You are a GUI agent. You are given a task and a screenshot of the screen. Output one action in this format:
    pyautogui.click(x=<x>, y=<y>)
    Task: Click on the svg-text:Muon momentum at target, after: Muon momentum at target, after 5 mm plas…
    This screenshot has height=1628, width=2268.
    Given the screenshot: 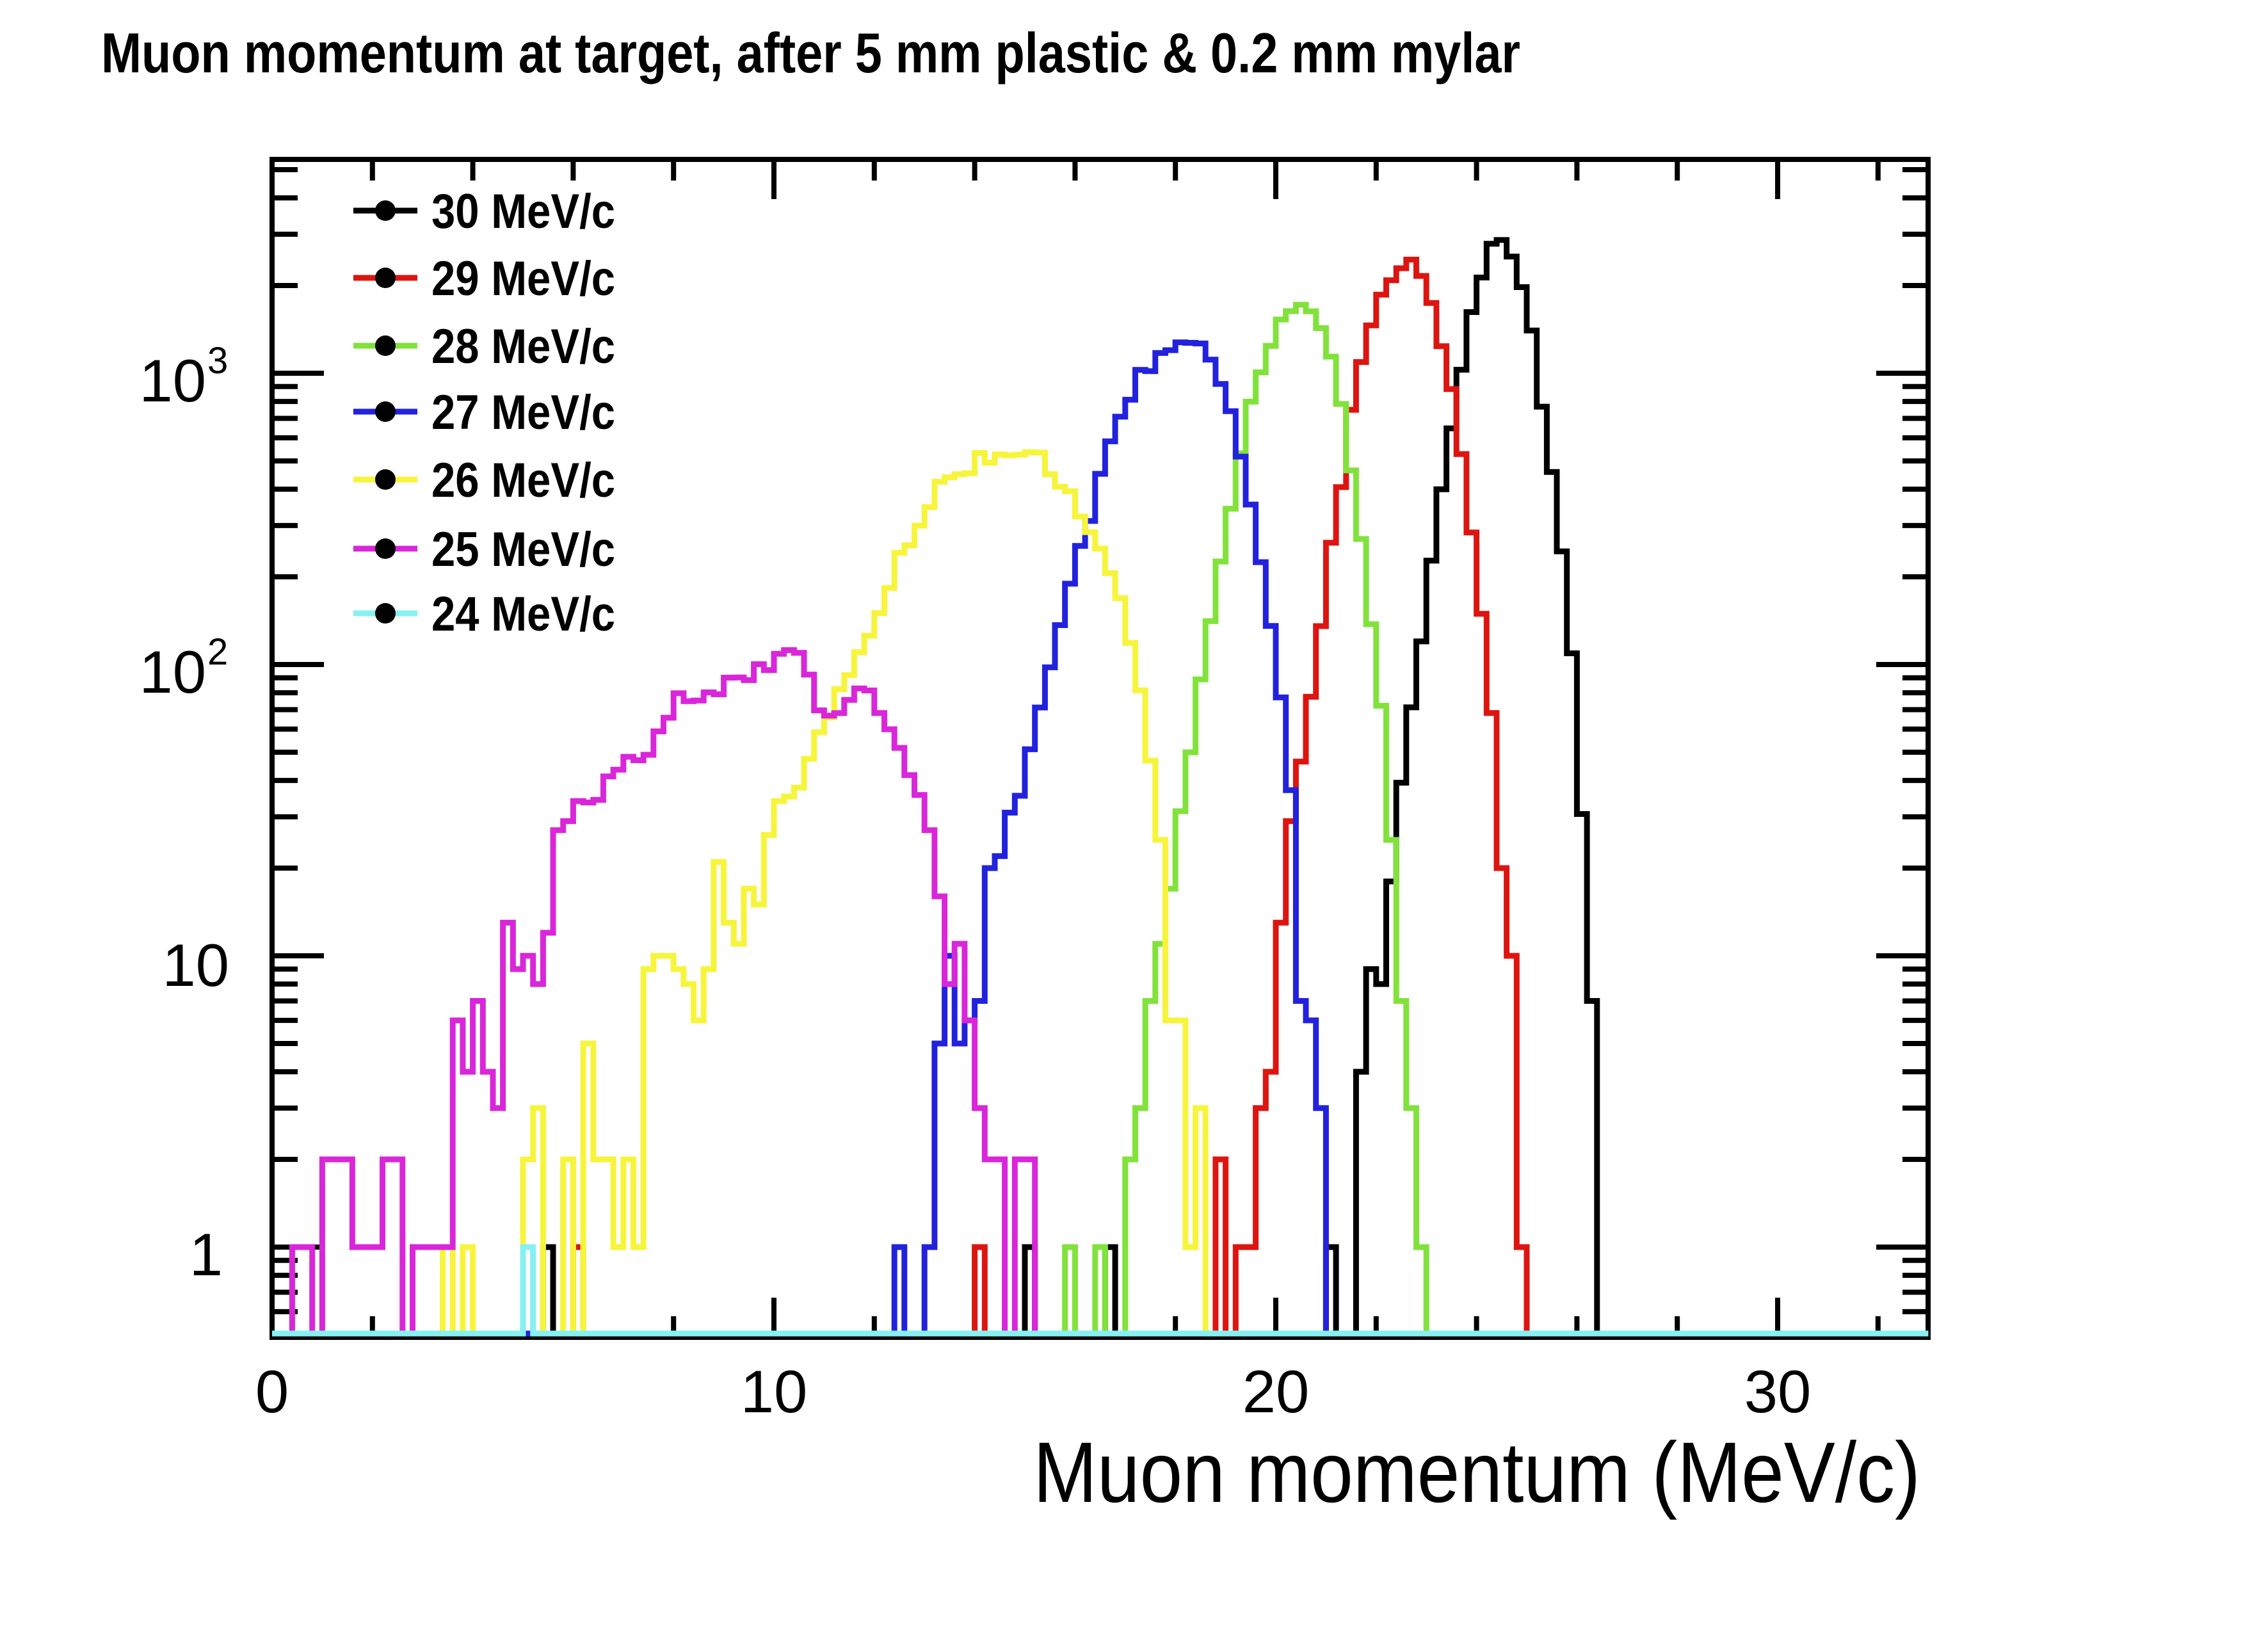 What is the action you would take?
    pyautogui.click(x=810, y=53)
    